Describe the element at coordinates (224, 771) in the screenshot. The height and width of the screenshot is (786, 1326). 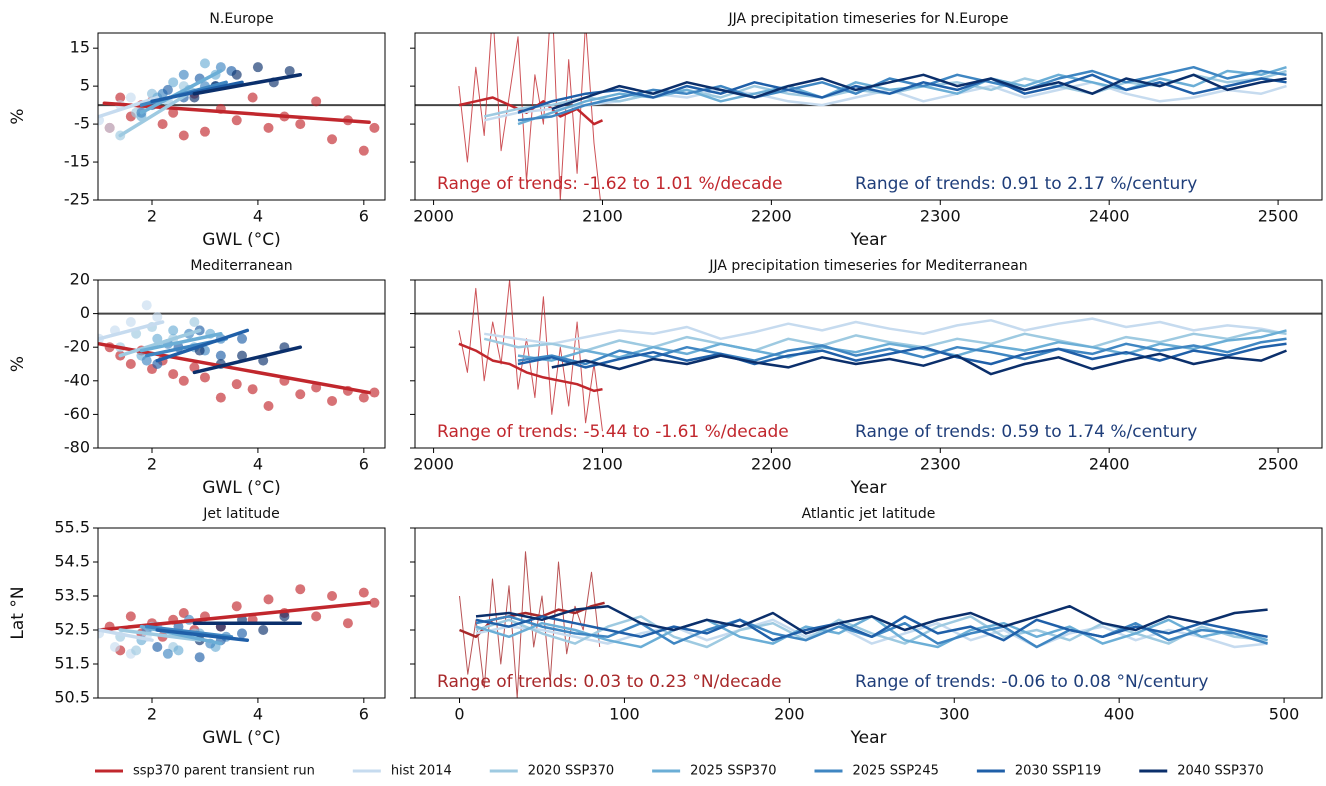
I see `legend-label: ssp370 parent transient run` at that location.